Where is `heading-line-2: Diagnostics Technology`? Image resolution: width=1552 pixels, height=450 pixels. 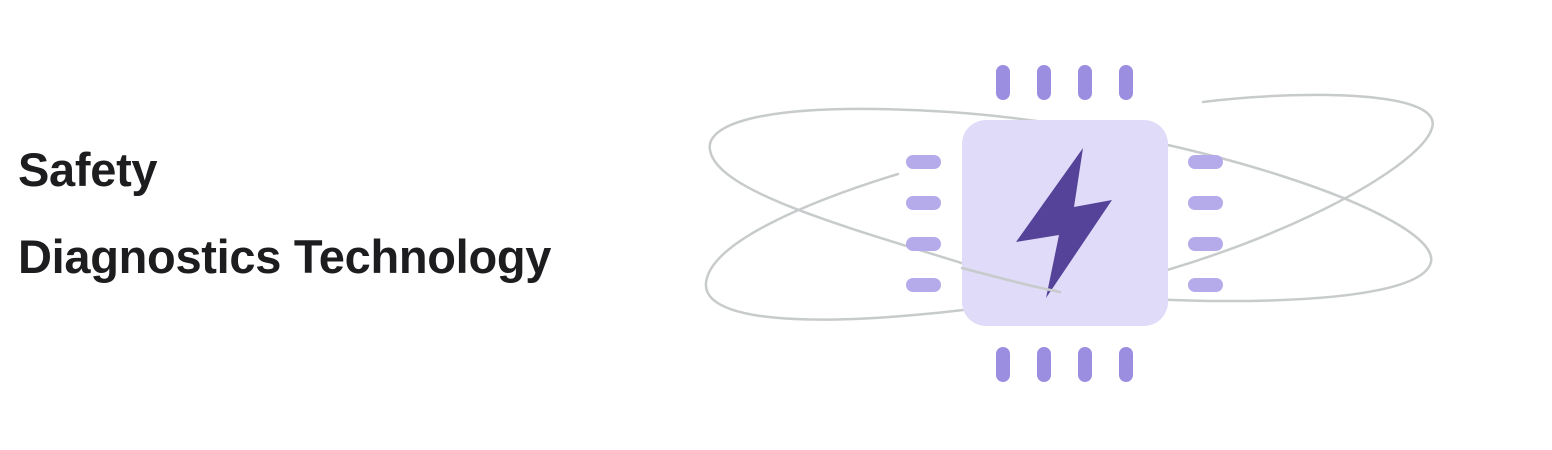
heading-line-2: Diagnostics Technology is located at coordinates (285, 256).